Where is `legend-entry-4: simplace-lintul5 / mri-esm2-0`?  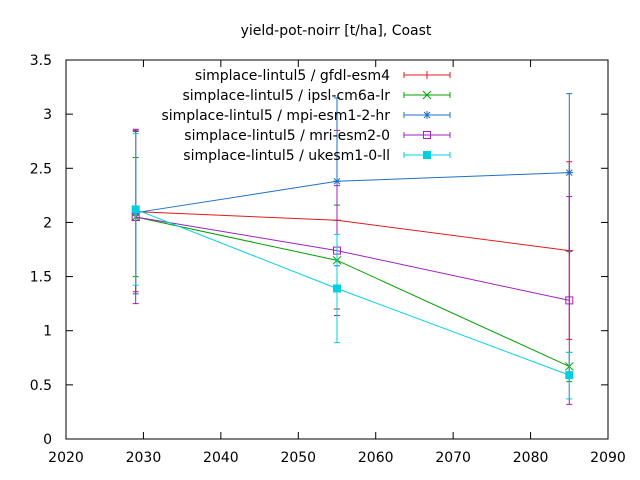
legend-entry-4: simplace-lintul5 / mri-esm2-0 is located at coordinates (317, 136).